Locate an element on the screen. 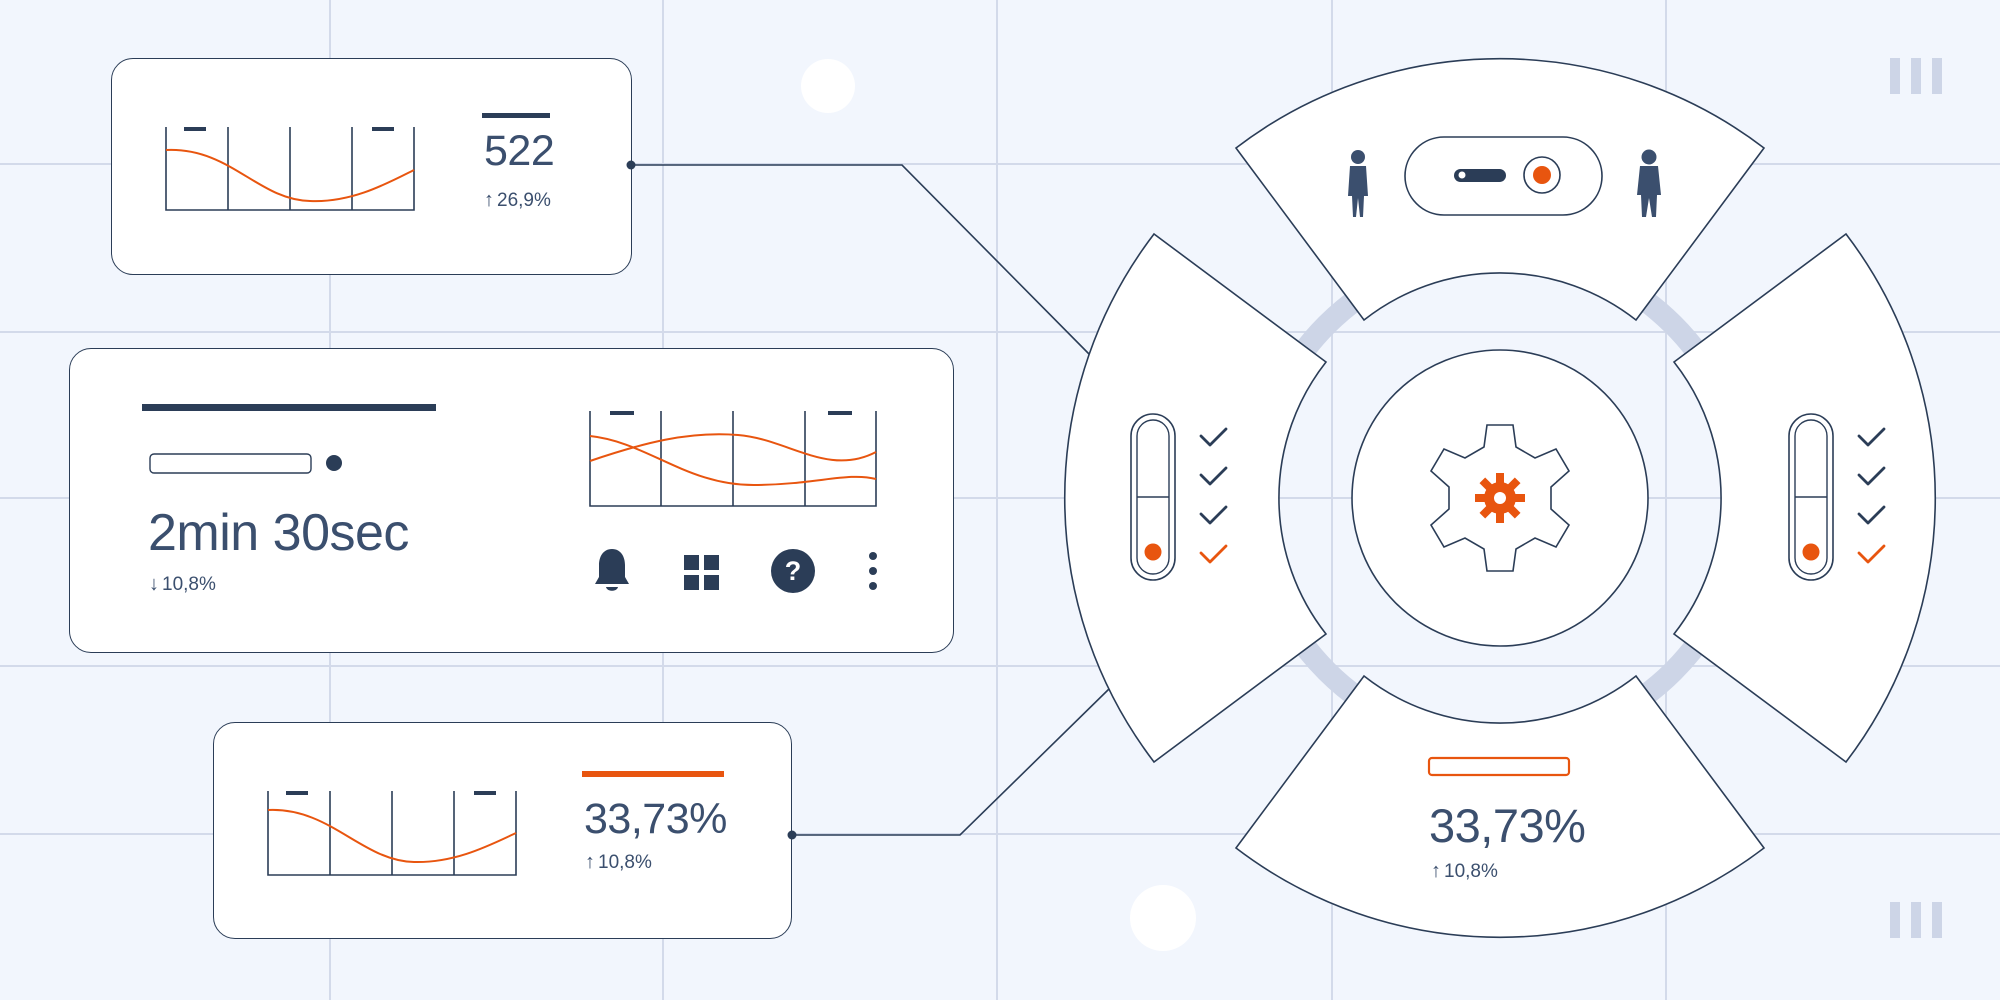 Image resolution: width=2000 pixels, height=1000 pixels. apps-grid-icon is located at coordinates (702, 573).